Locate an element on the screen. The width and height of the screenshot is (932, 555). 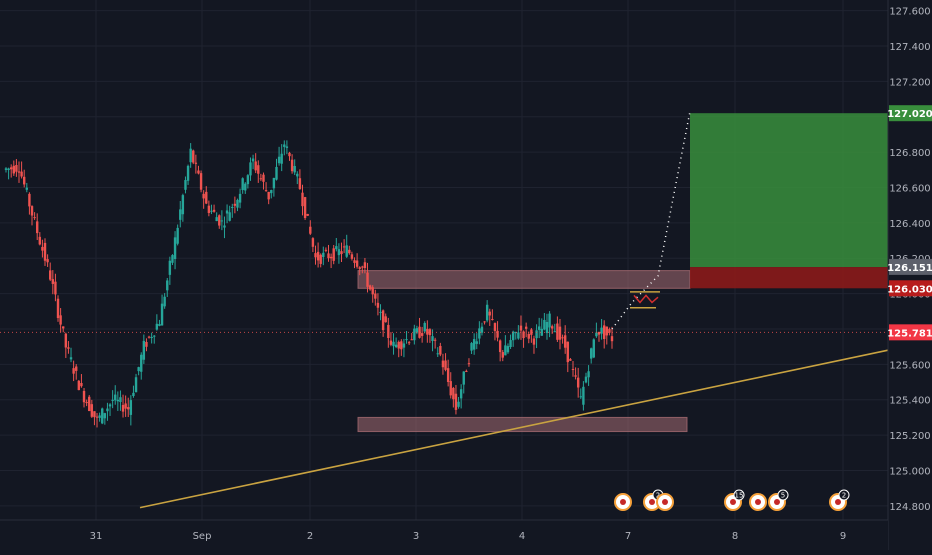
time-tick-label: 3 is located at coordinates (416, 536).